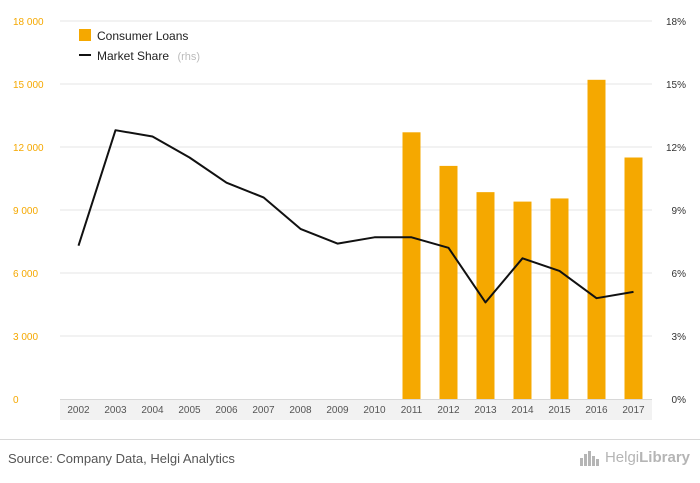 This screenshot has width=700, height=483. I want to click on right-tick-label: 12%, so click(676, 148).